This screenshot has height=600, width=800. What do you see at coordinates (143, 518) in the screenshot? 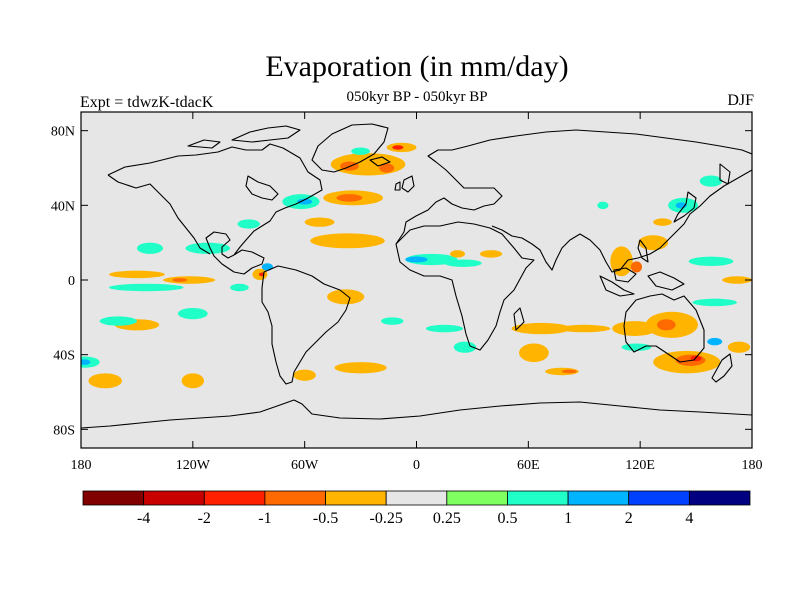
I see `colorbar-label: -4` at bounding box center [143, 518].